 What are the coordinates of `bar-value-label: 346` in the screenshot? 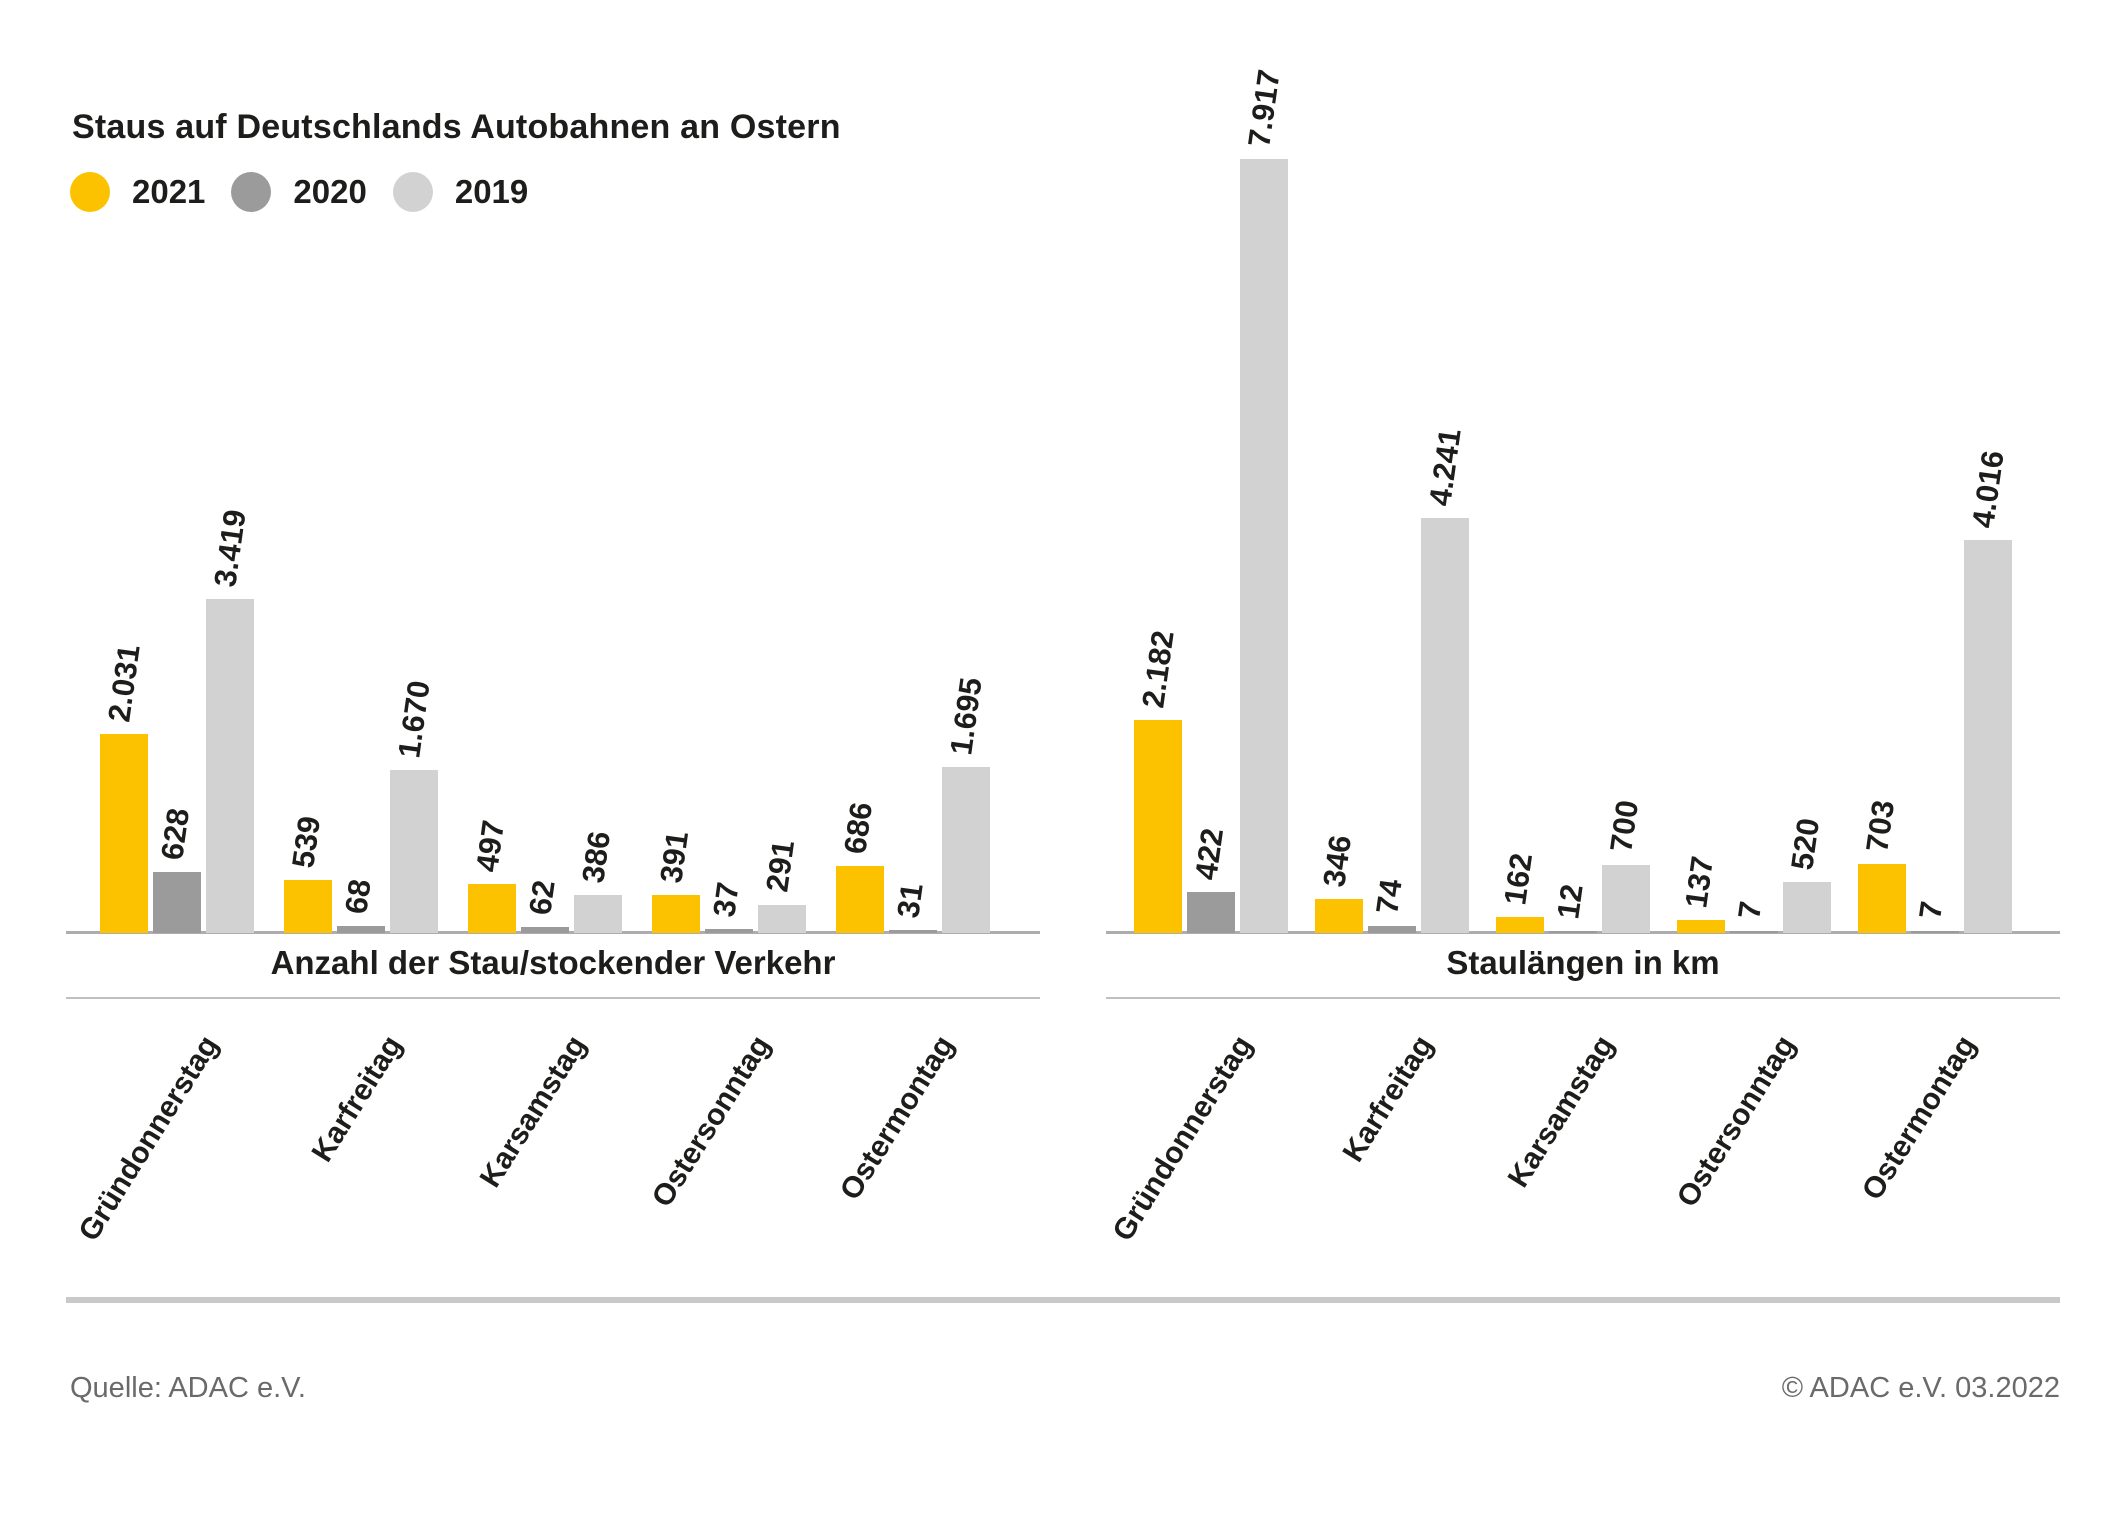 It's located at (1337, 861).